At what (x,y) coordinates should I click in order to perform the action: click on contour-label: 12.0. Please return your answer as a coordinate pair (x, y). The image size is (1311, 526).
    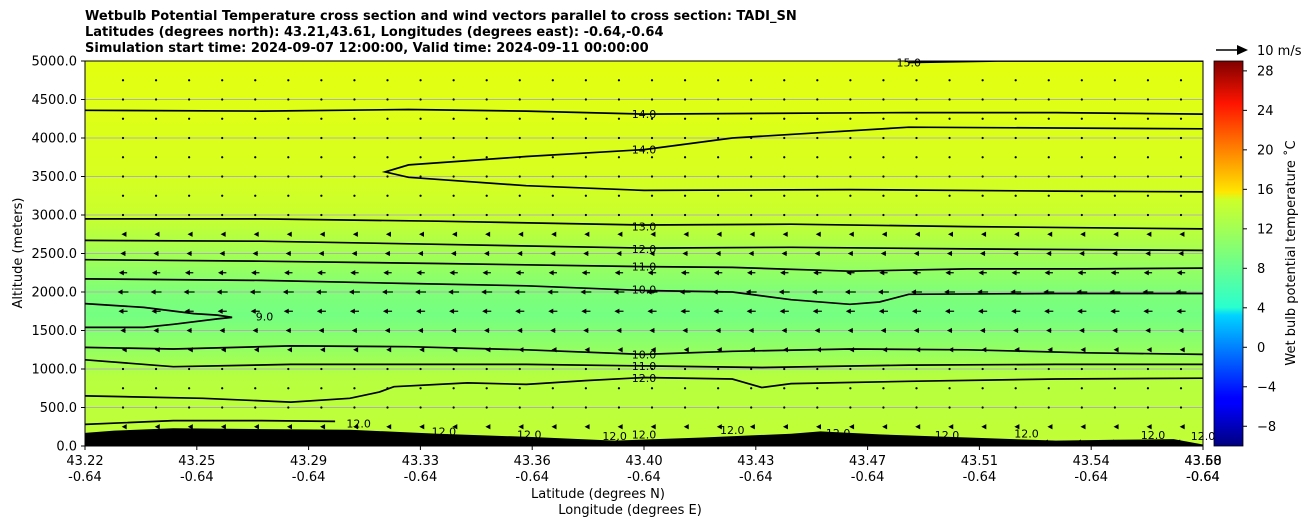
    Looking at the image, I should click on (358, 424).